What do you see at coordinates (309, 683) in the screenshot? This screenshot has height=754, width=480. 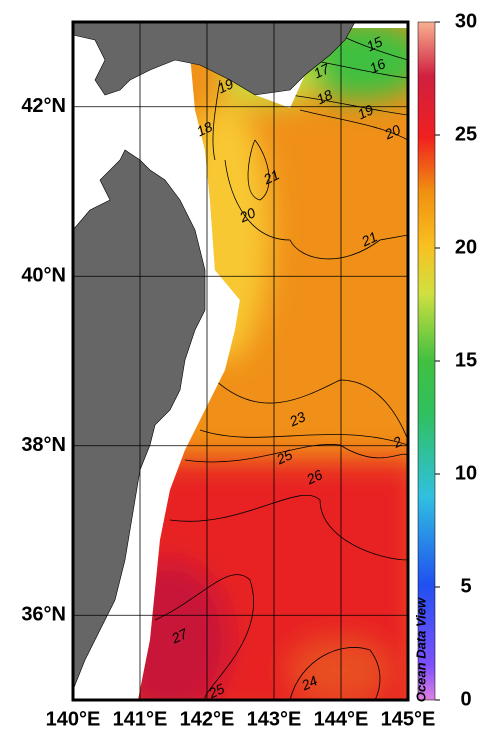 I see `contour-label: 24` at bounding box center [309, 683].